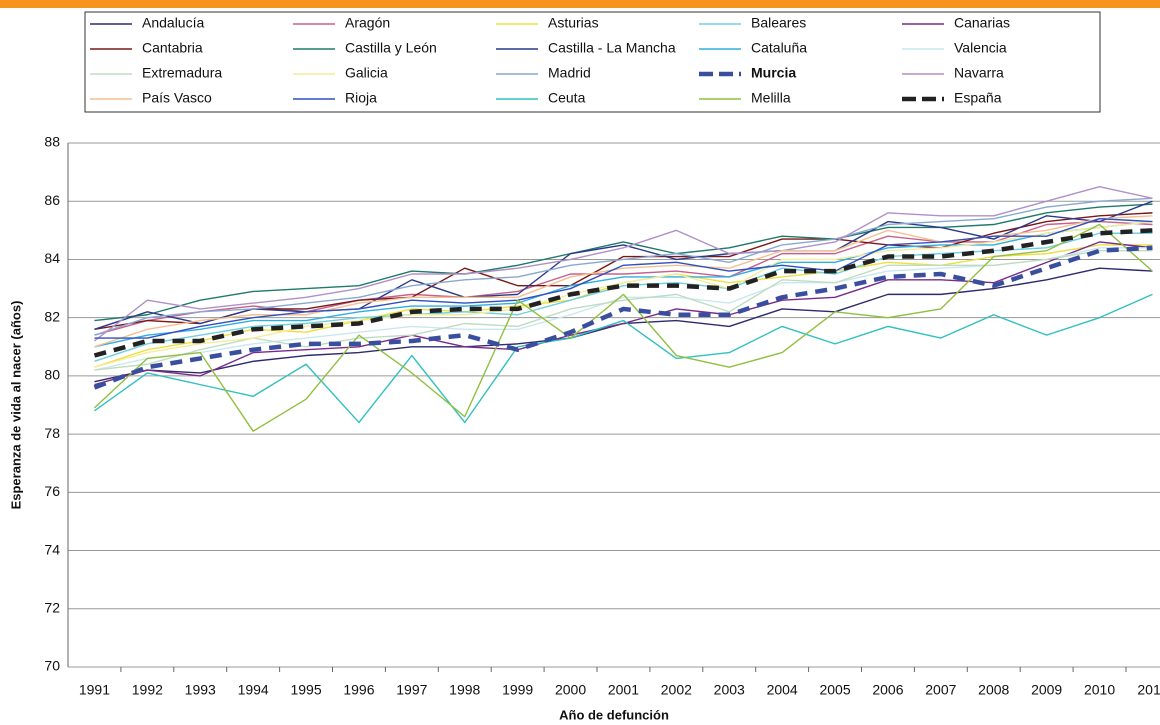 This screenshot has width=1160, height=725. I want to click on y-tick-label: 86, so click(52, 200).